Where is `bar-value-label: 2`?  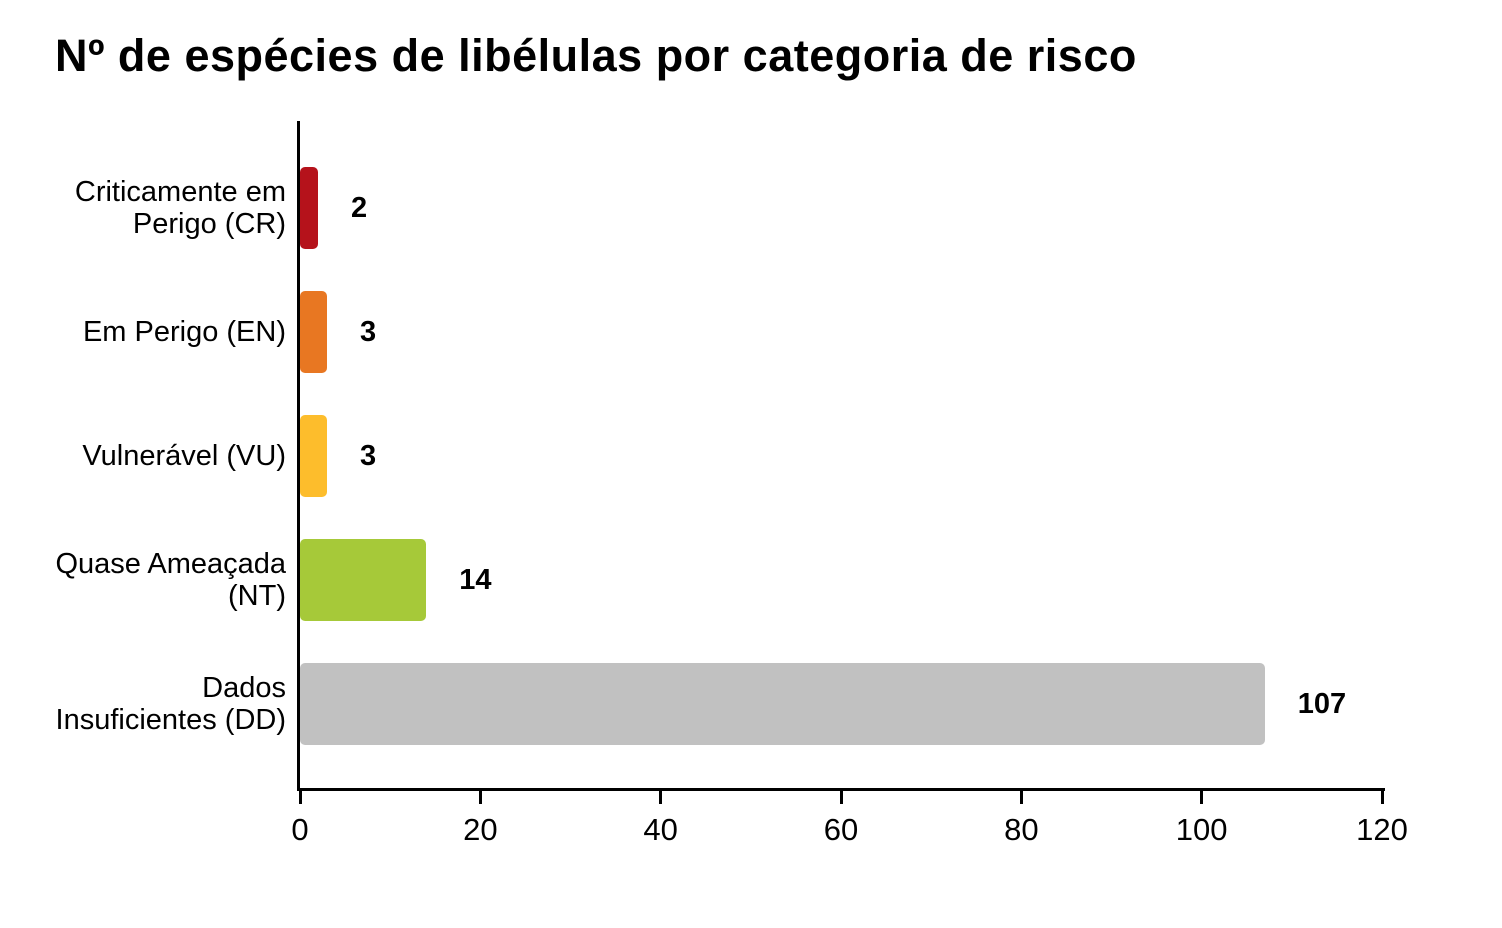 bar-value-label: 2 is located at coordinates (359, 207).